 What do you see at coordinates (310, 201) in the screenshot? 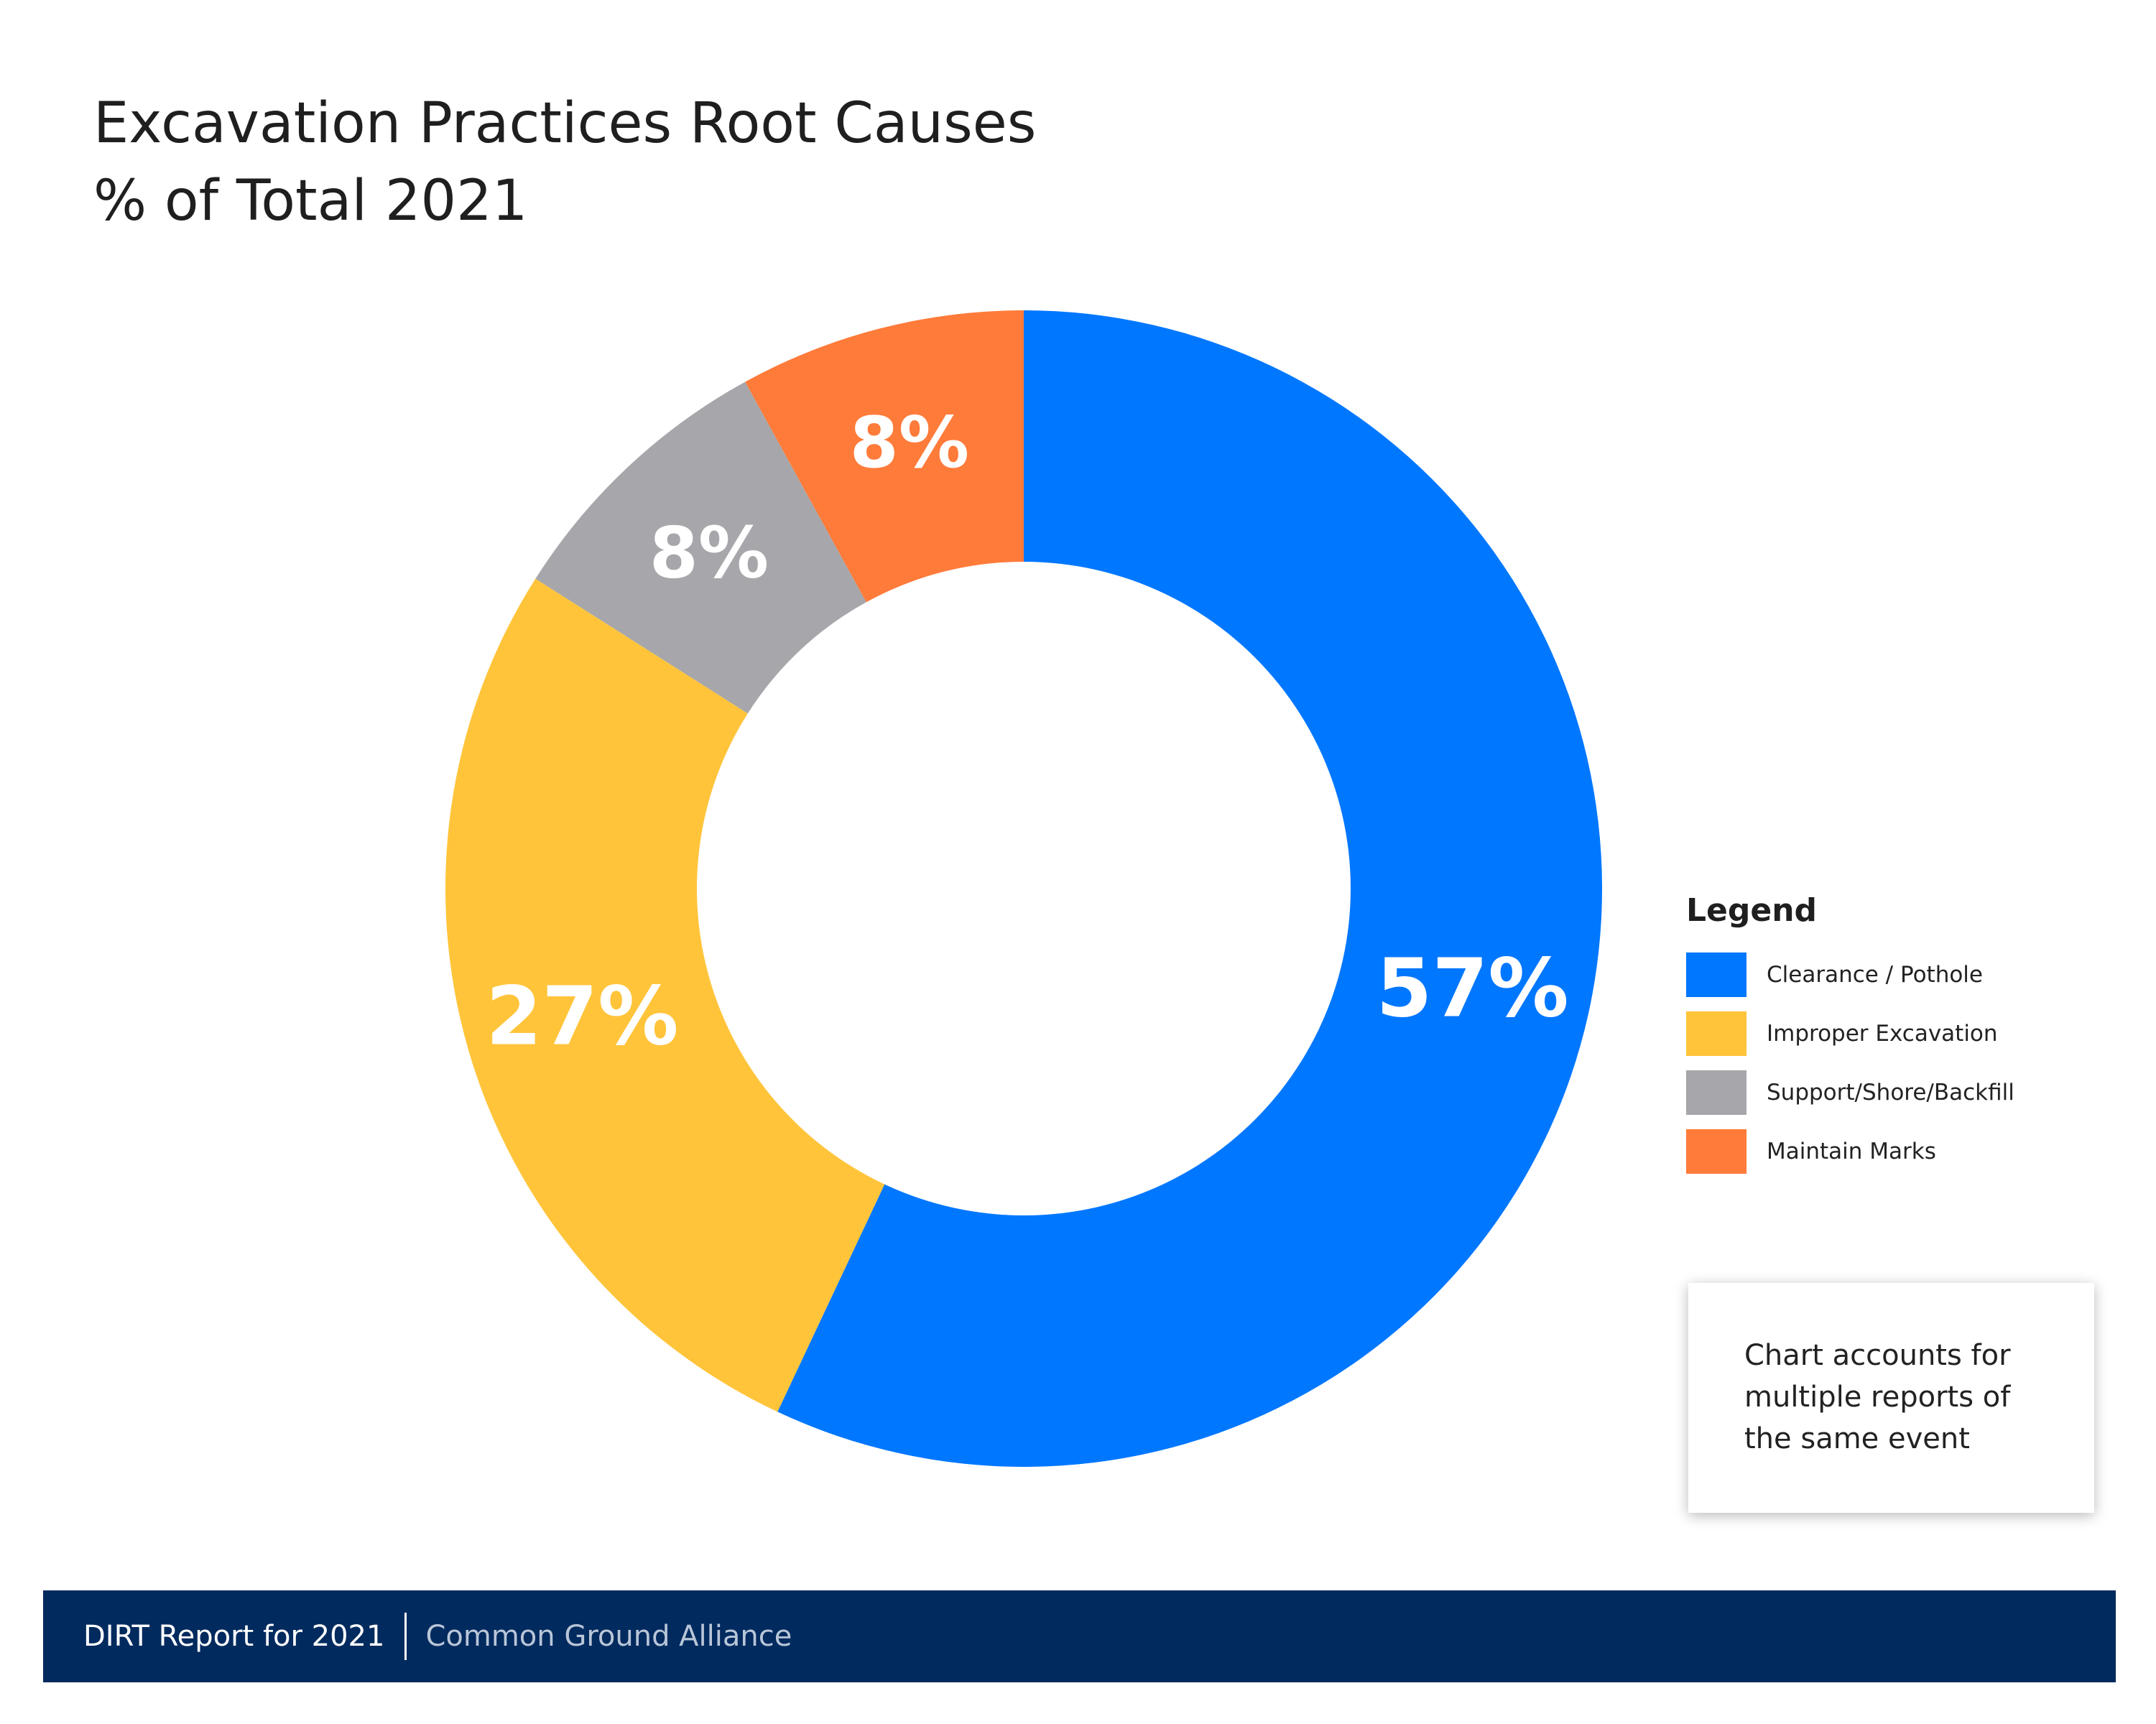
I see `chart-subtitle: % of Total 2021` at bounding box center [310, 201].